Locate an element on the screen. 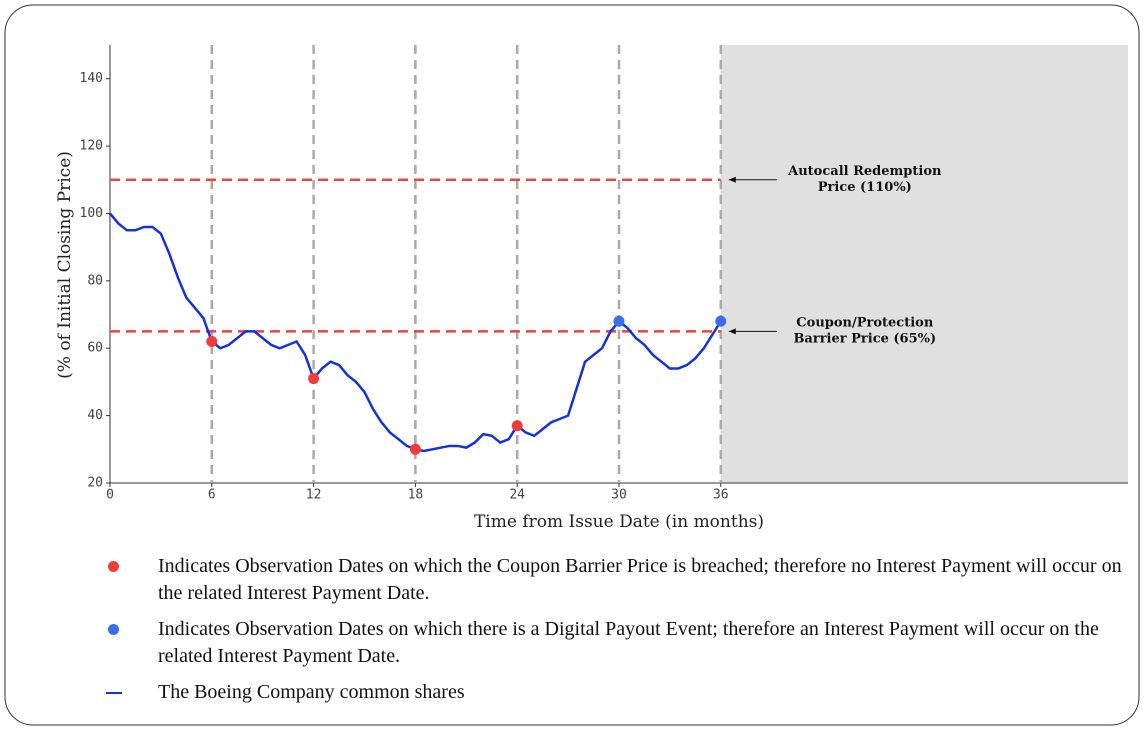 This screenshot has height=731, width=1145. legend-text: The Boeing Company common shares is located at coordinates (311, 692).